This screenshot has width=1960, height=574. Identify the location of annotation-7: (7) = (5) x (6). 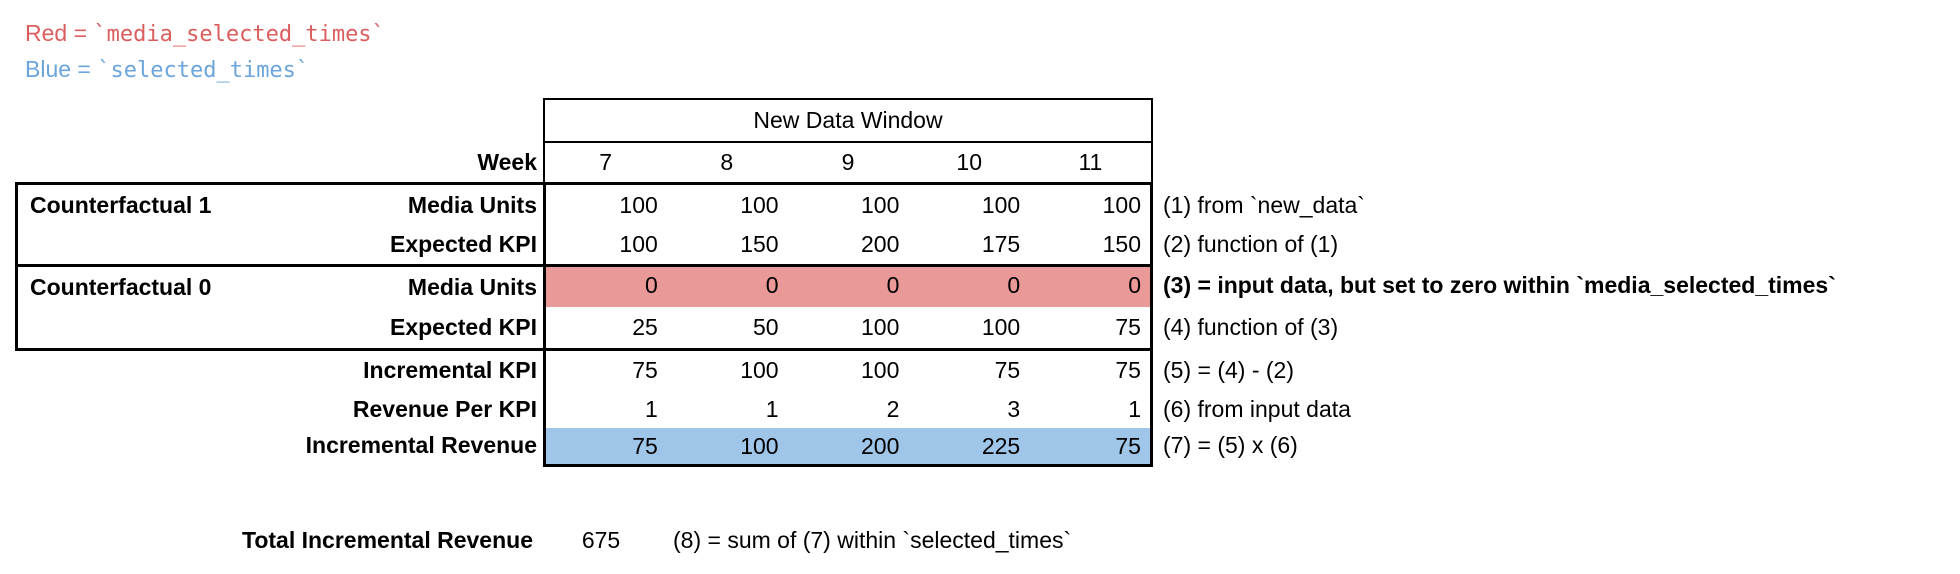
(1230, 444).